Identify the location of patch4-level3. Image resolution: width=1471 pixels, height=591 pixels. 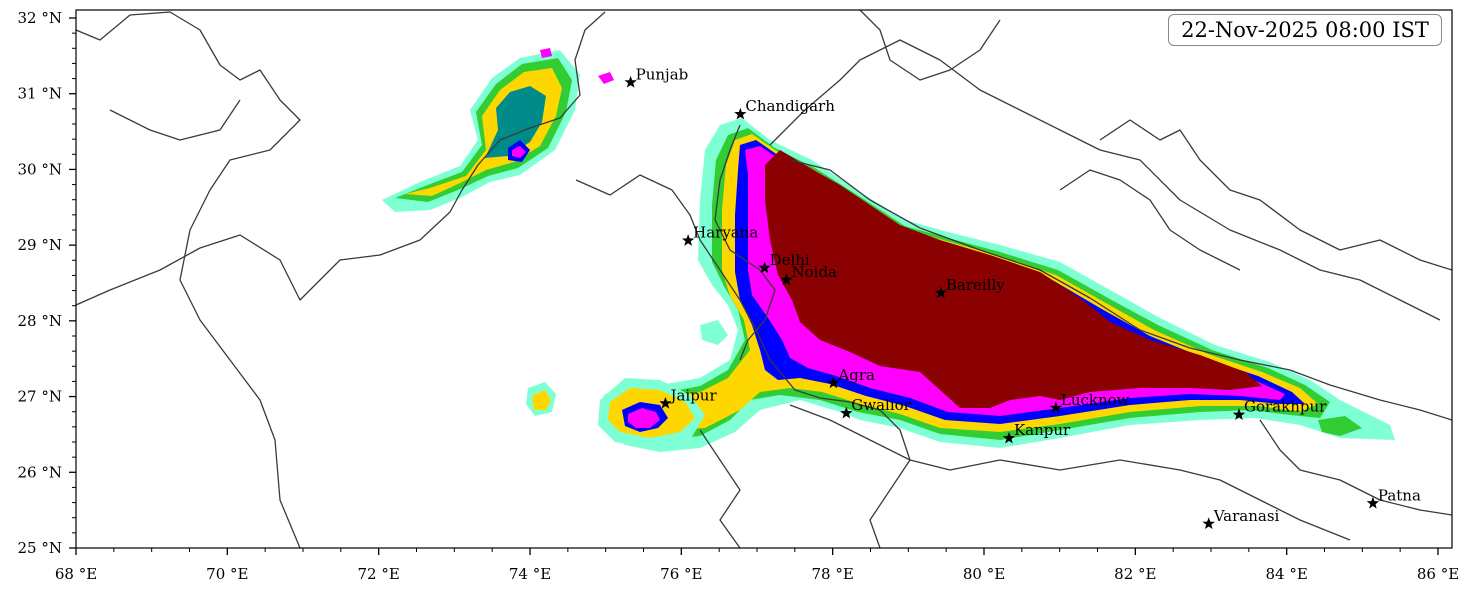
(1340, 426).